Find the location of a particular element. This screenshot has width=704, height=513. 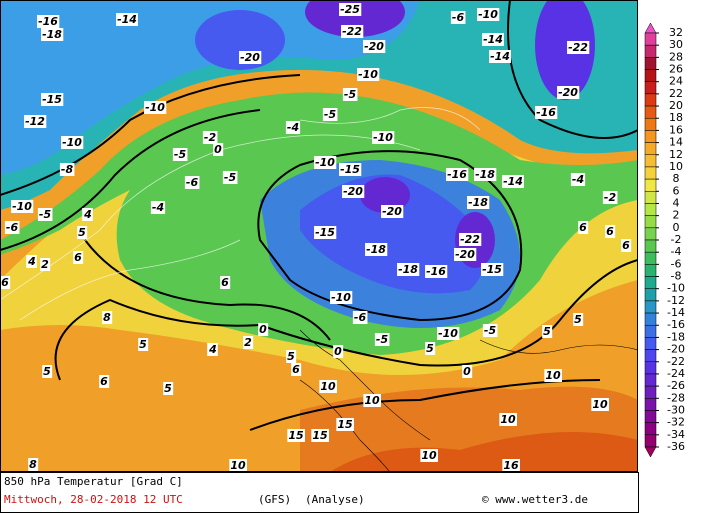

colorbar-tick-label: 6 is located at coordinates (676, 190).